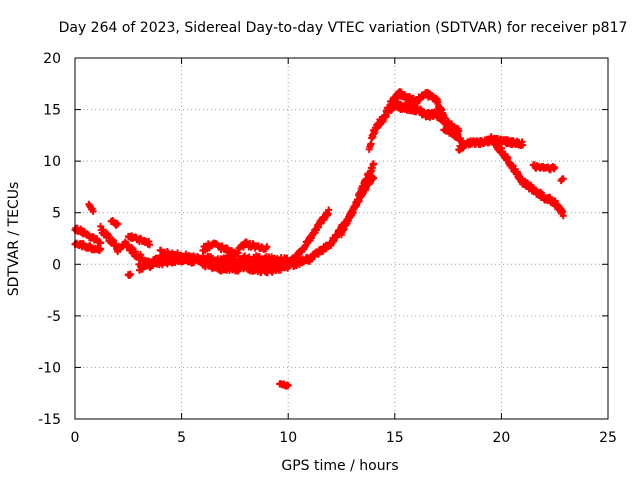 Image resolution: width=640 pixels, height=484 pixels. Describe the element at coordinates (75, 438) in the screenshot. I see `x-tick-label: 0` at that location.